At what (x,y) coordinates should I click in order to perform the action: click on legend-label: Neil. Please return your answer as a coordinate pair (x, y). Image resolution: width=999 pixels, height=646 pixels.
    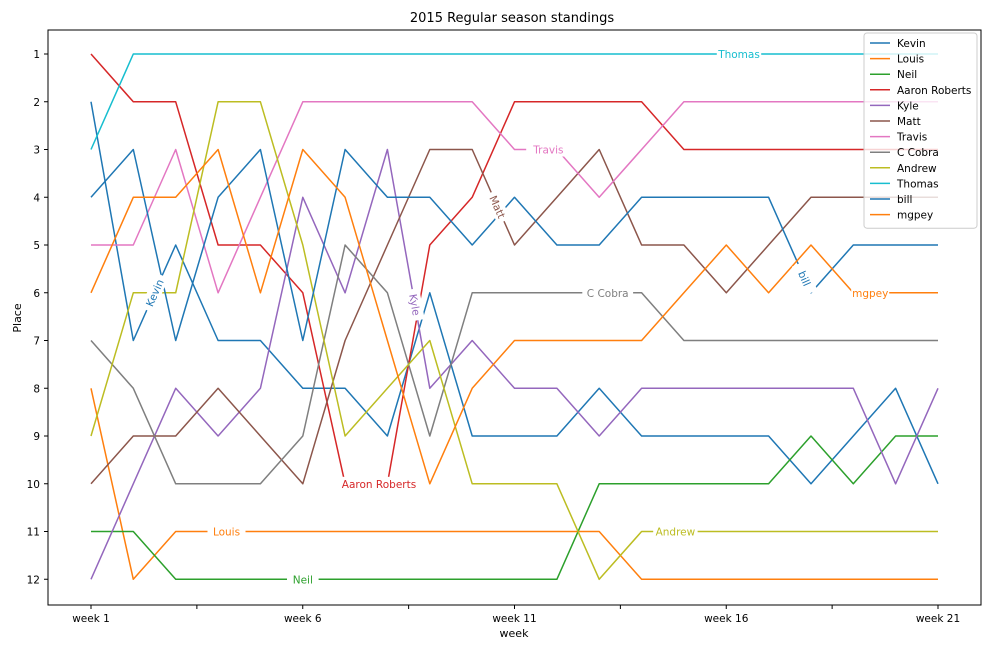
    Looking at the image, I should click on (907, 75).